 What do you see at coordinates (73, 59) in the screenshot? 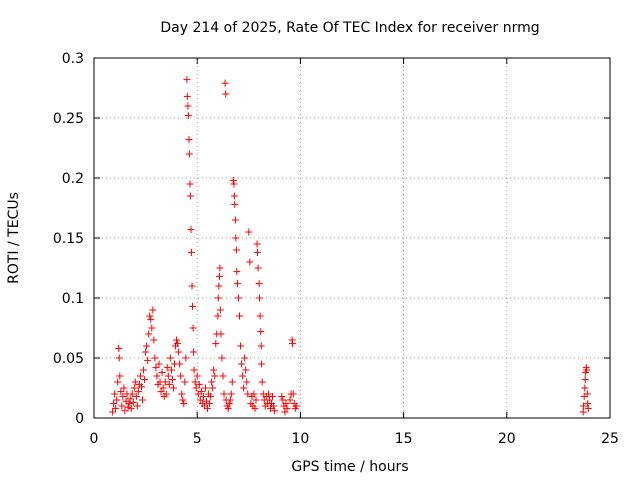
I see `y-tick-label: 0.3` at bounding box center [73, 59].